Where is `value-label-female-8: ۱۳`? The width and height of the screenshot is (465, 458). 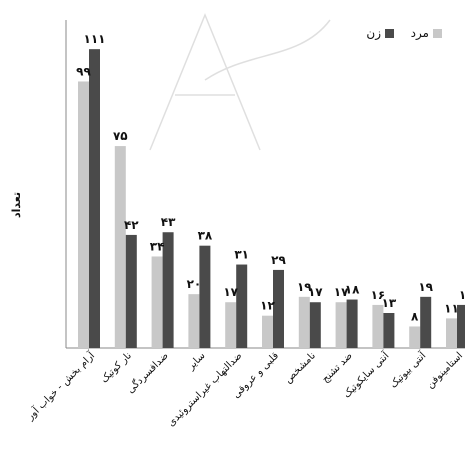 value-label-female-8: ۱۳ is located at coordinates (389, 303).